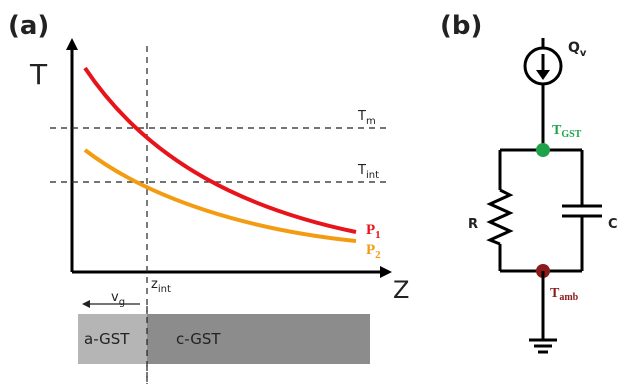 The image size is (620, 390). Describe the element at coordinates (373, 251) in the screenshot. I see `p2-label: P2` at that location.